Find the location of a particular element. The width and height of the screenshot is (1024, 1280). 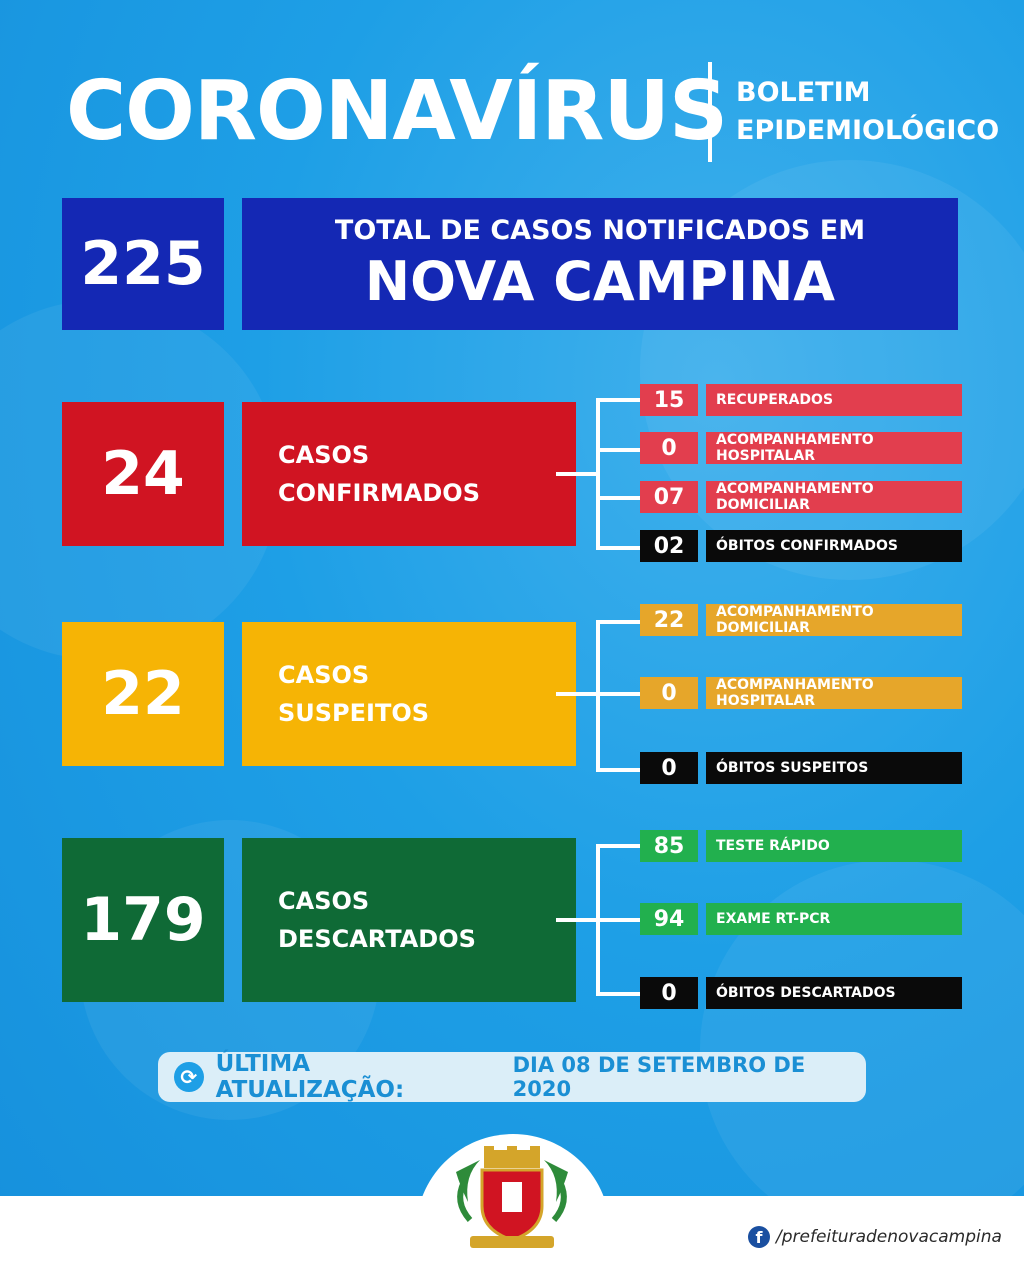

municipal-crest-icon is located at coordinates (512, 1197).